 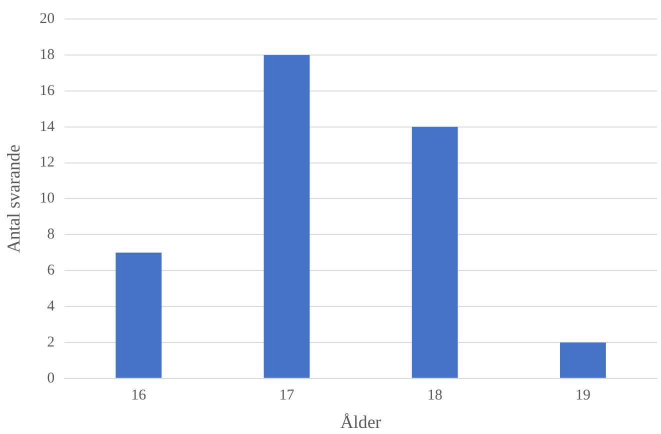 What do you see at coordinates (47, 18) in the screenshot?
I see `y-tick-label: 20` at bounding box center [47, 18].